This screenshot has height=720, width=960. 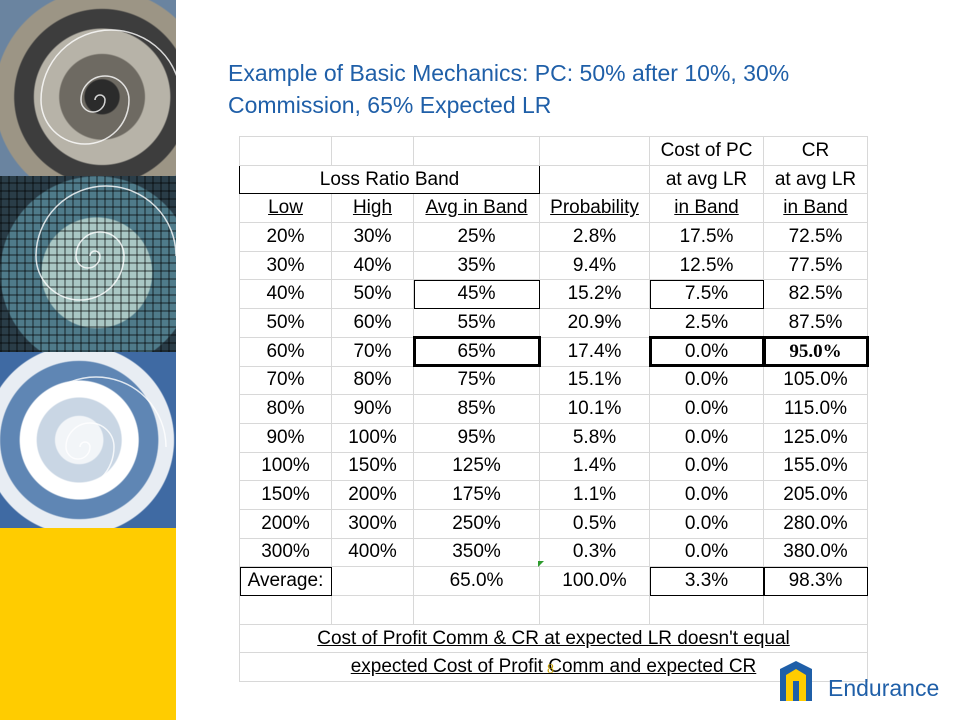 What do you see at coordinates (372, 495) in the screenshot?
I see `cell-high: 200%` at bounding box center [372, 495].